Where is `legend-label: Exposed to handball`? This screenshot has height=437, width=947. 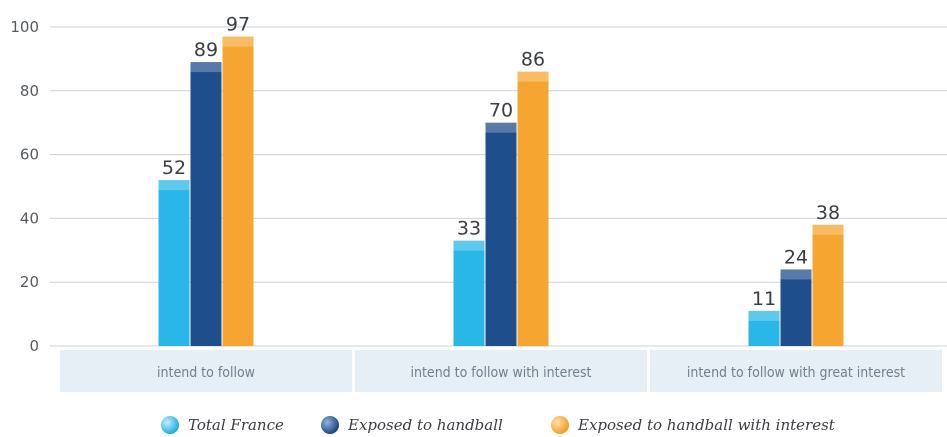
legend-label: Exposed to handball is located at coordinates (425, 425).